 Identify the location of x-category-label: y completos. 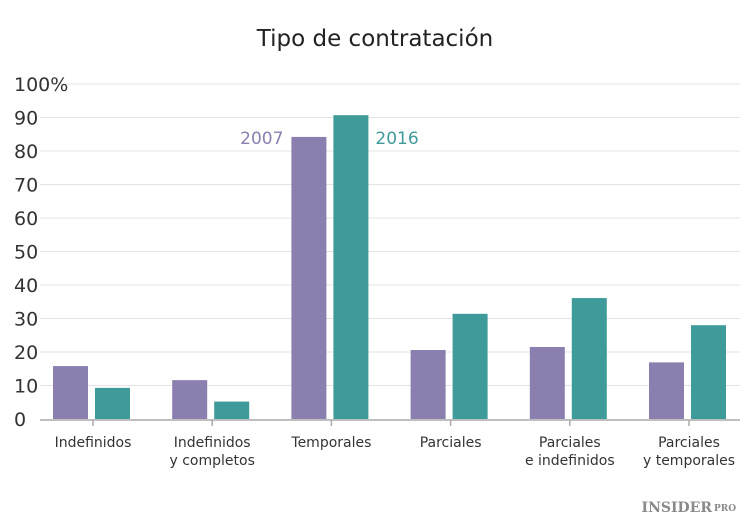
(212, 461).